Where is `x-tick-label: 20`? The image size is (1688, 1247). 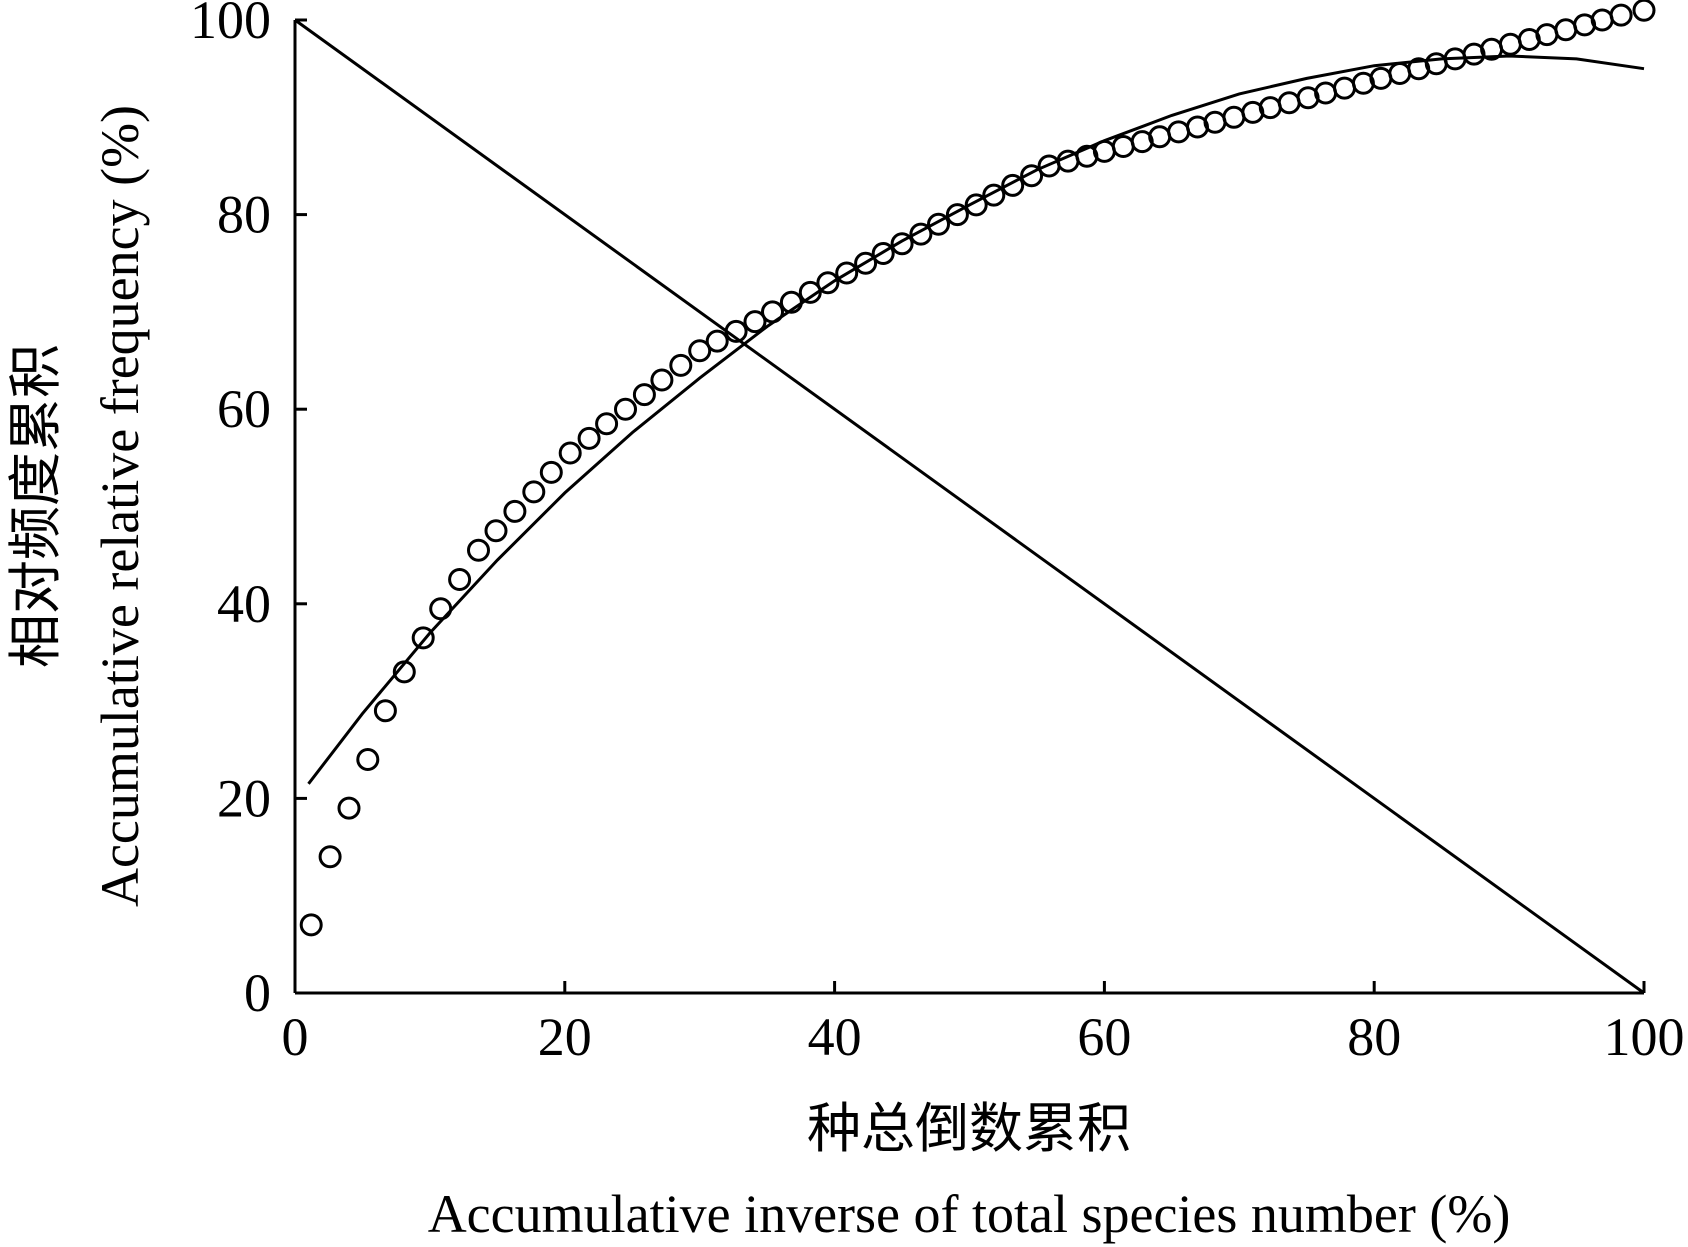
x-tick-label: 20 is located at coordinates (565, 1037).